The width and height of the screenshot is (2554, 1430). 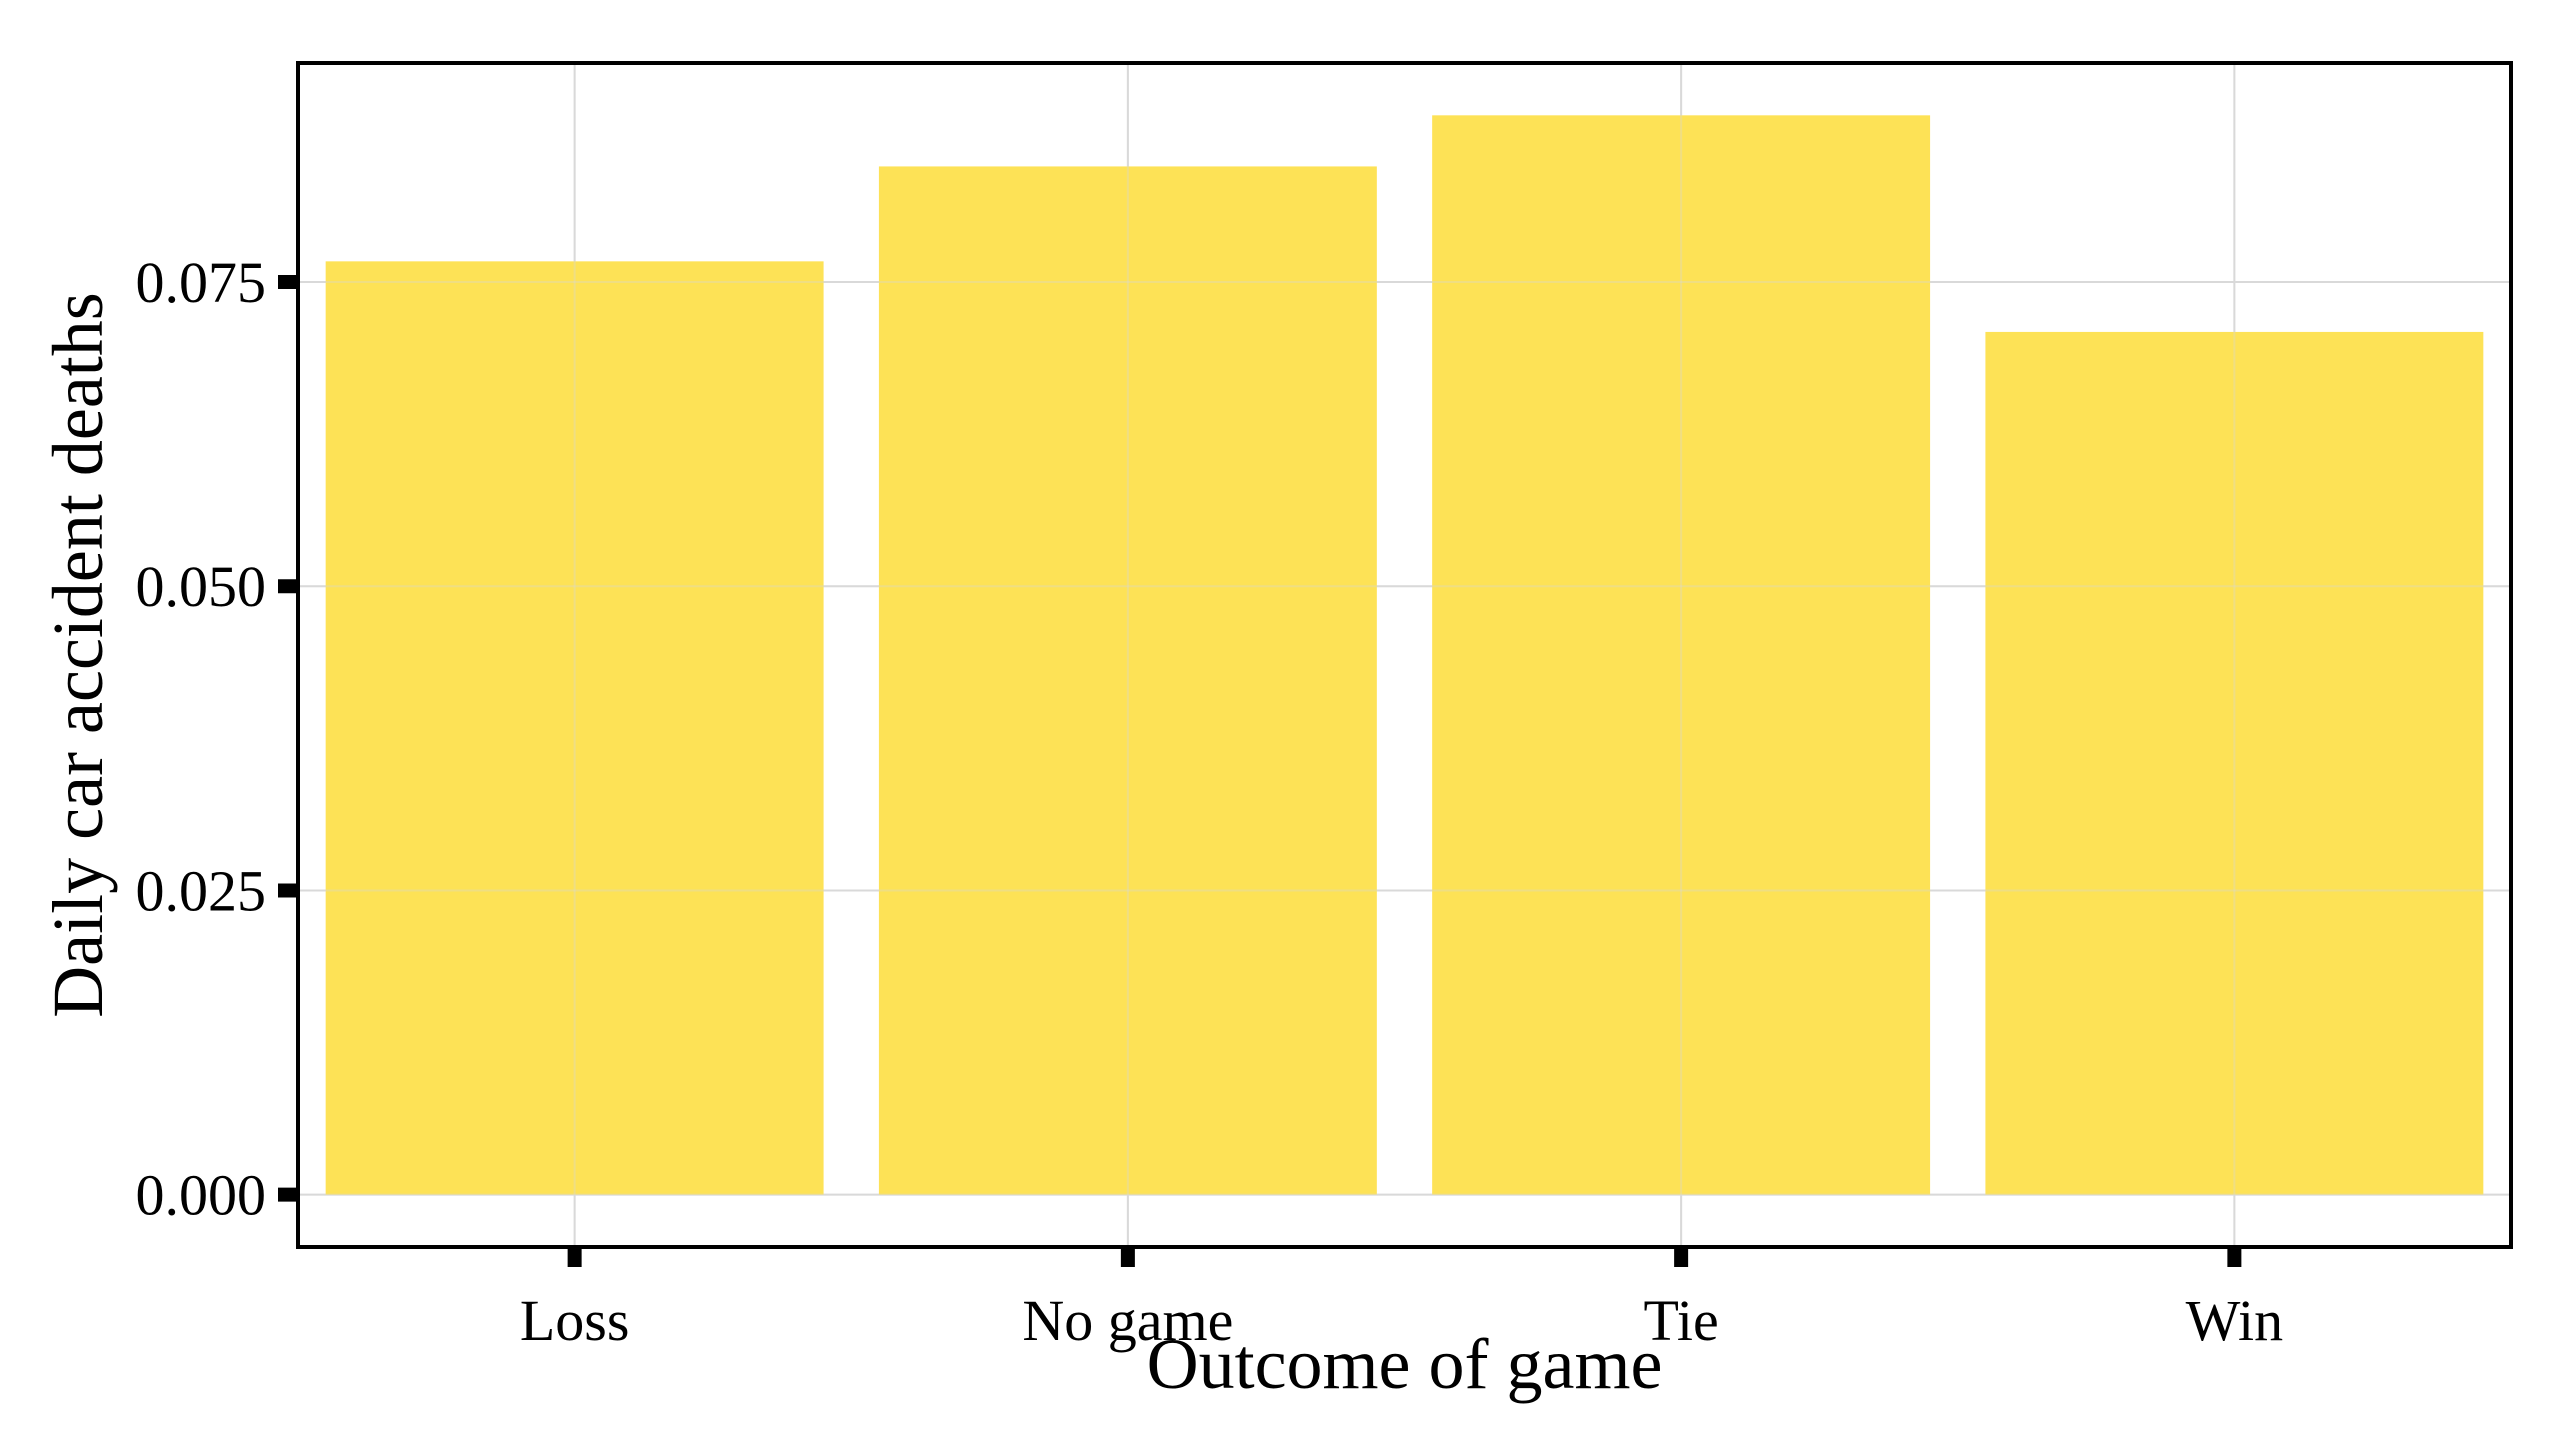 I want to click on x-axis-title: Outcome of game, so click(x=1405, y=1364).